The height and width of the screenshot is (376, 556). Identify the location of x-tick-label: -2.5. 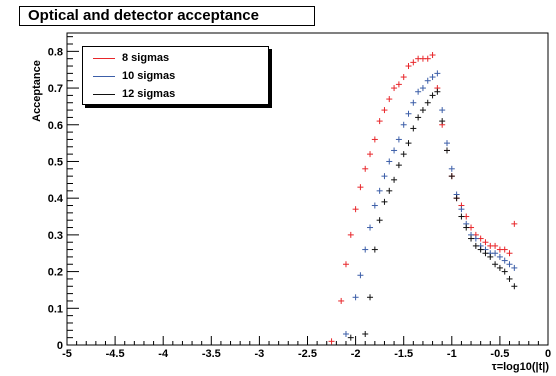
(307, 354).